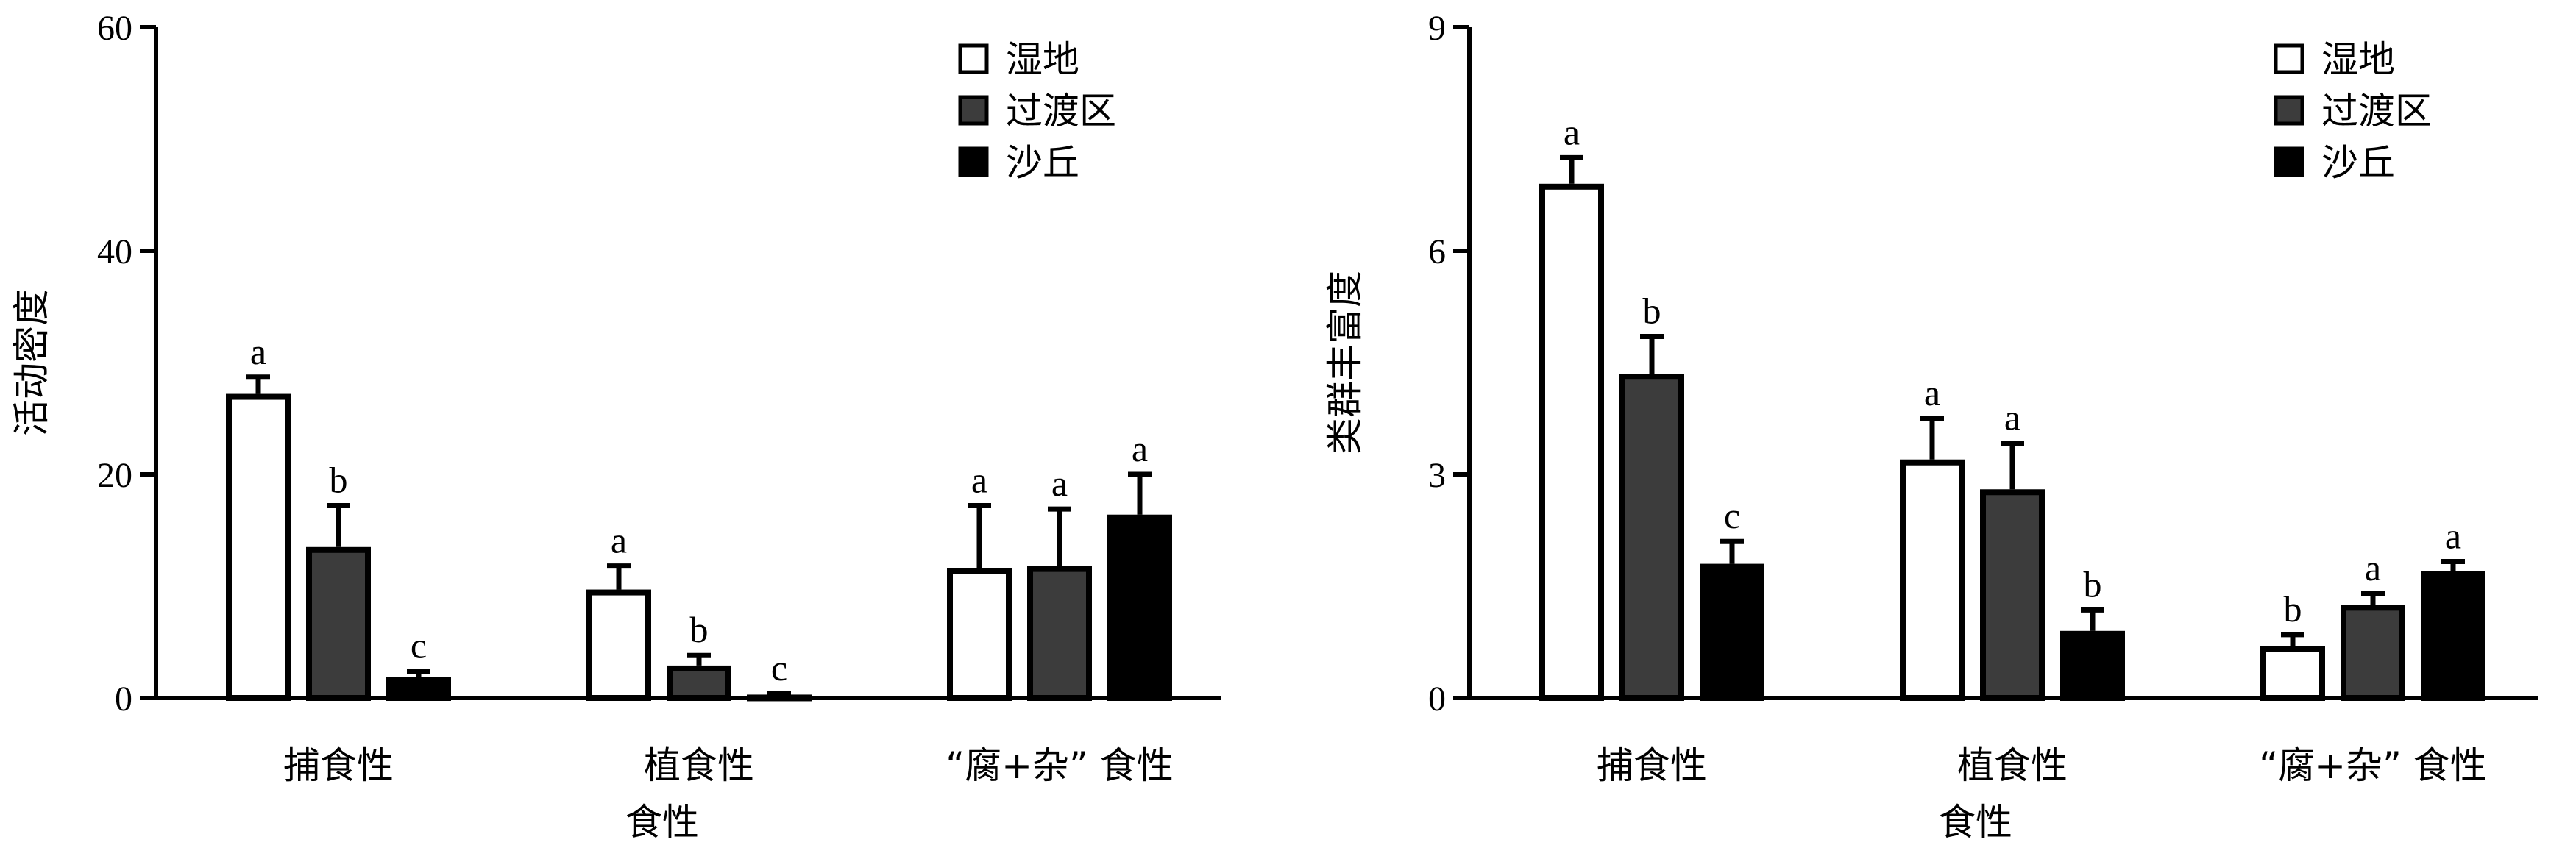 The image size is (2576, 859). Describe the element at coordinates (1345, 363) in the screenshot. I see `y-axis-title: 类群丰富度` at that location.